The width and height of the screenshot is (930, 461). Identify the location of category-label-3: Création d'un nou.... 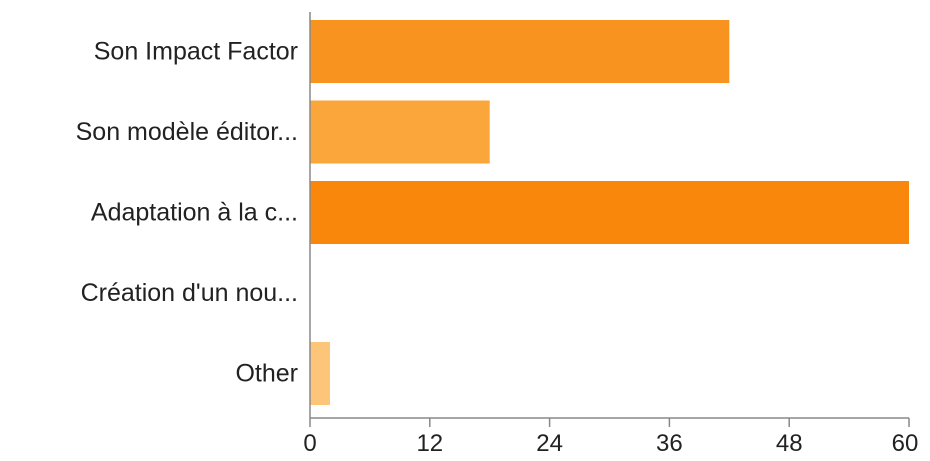
(189, 293).